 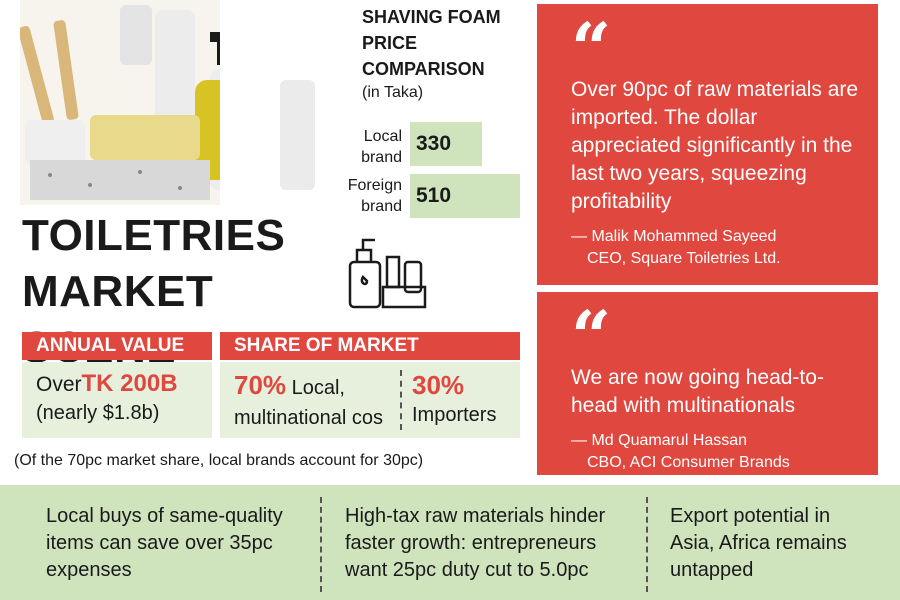 What do you see at coordinates (98, 413) in the screenshot?
I see `annual-sub: (nearly $1.8b)` at bounding box center [98, 413].